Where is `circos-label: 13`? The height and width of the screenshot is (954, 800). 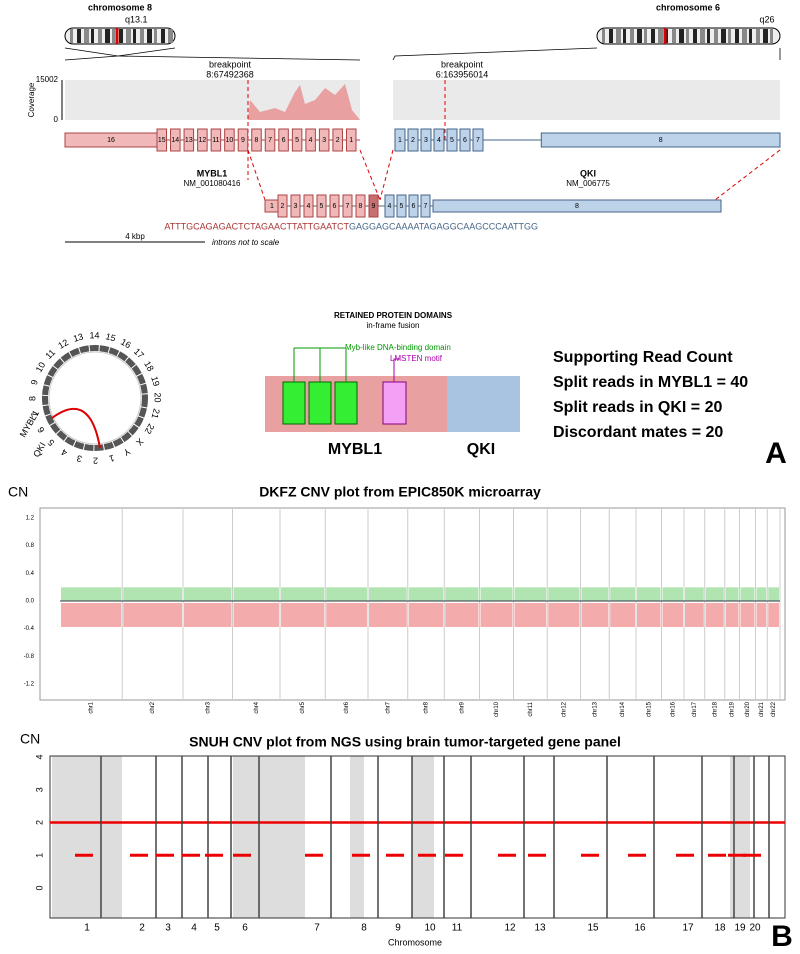
circos-label: 13 is located at coordinates (78, 337).